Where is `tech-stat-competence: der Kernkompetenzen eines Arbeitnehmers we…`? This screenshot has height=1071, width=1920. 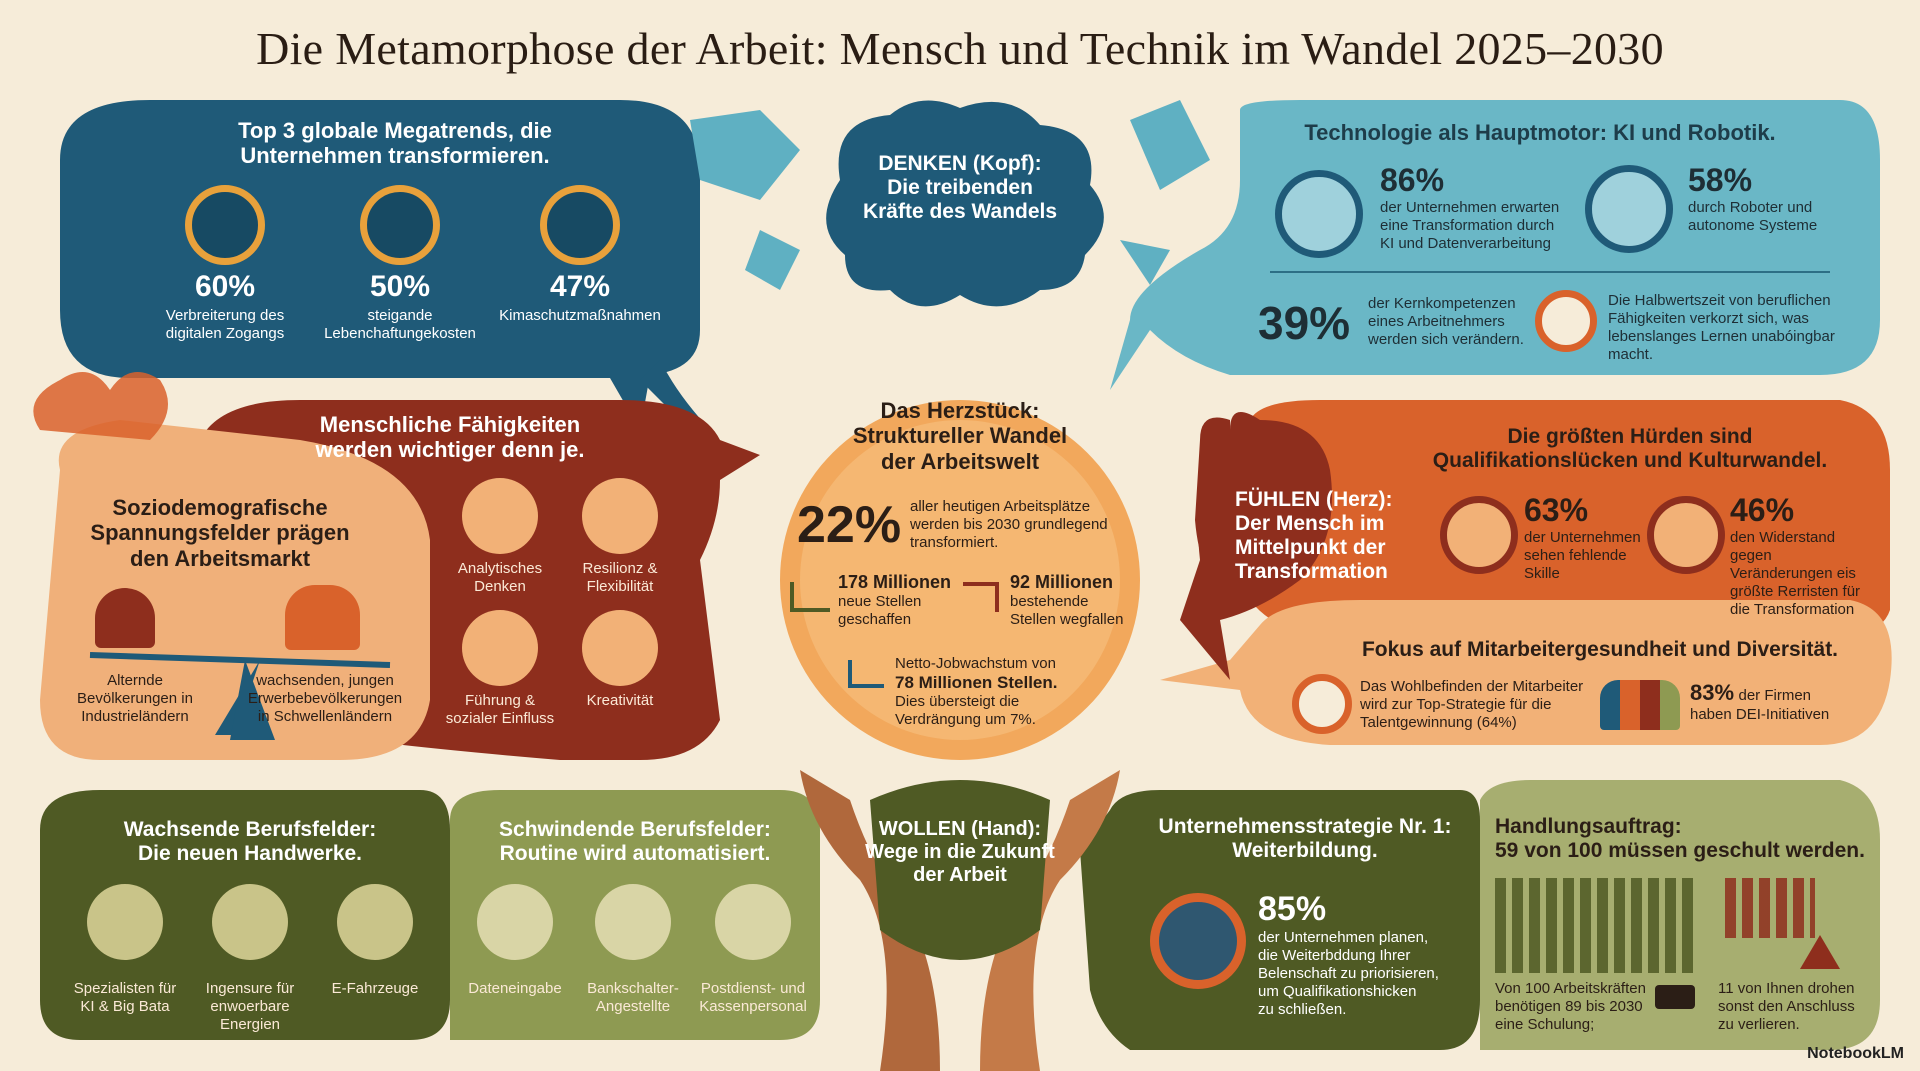
tech-stat-competence: der Kernkompetenzen eines Arbeitnehmers we… is located at coordinates (1446, 321).